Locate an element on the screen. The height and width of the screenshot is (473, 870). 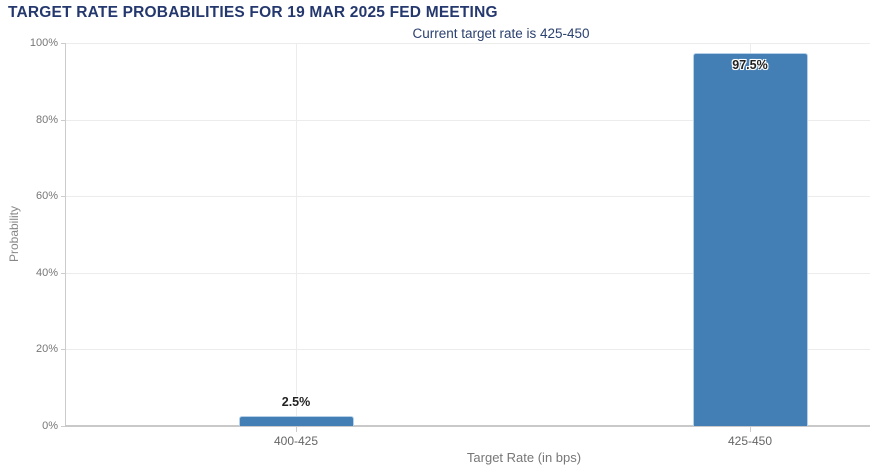
y-tick-label: 100% is located at coordinates (43, 43).